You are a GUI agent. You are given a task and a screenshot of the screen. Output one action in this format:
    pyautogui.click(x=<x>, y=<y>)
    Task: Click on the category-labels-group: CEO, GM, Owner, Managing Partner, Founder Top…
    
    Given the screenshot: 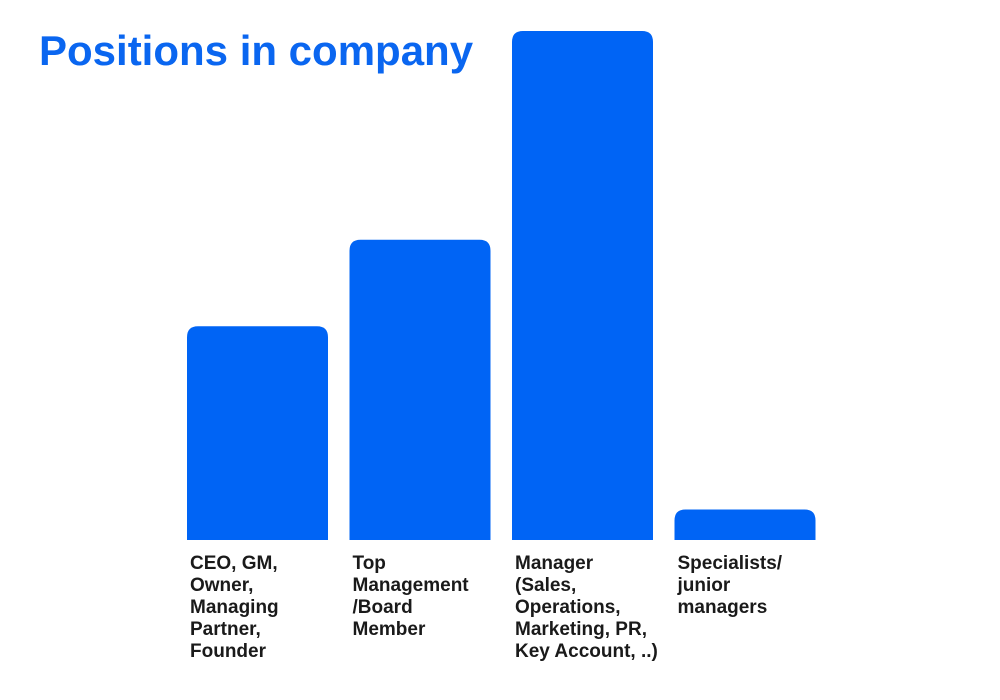 What is the action you would take?
    pyautogui.click(x=486, y=607)
    